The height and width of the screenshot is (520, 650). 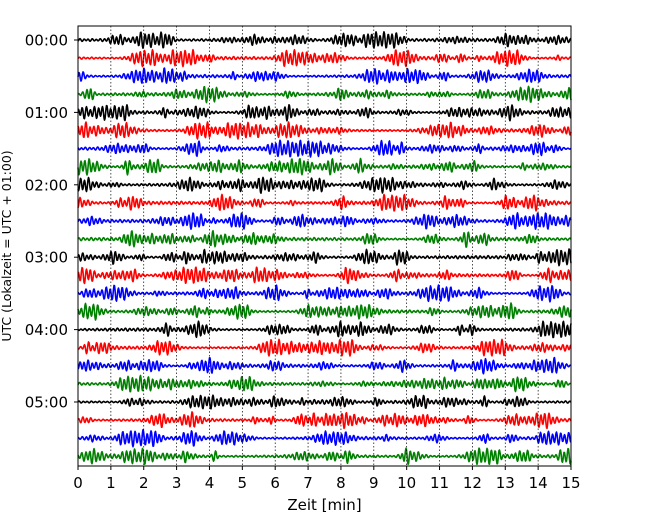 I want to click on y-tick-label: 01:00, so click(x=46, y=113).